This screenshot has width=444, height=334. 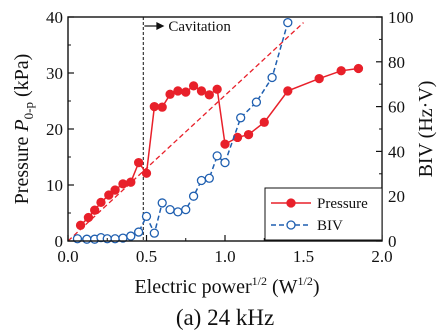 I want to click on left-y-tick-label: 0, so click(x=59, y=241).